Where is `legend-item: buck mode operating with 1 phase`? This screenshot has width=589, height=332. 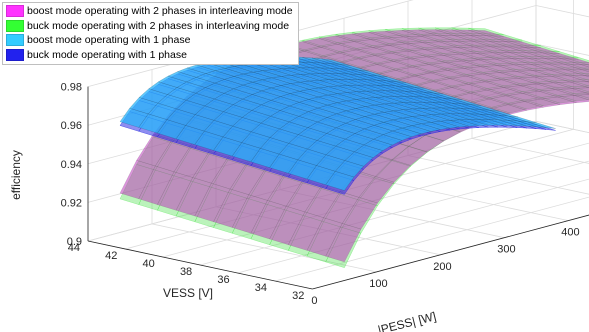 legend-item: buck mode operating with 1 phase is located at coordinates (149, 55).